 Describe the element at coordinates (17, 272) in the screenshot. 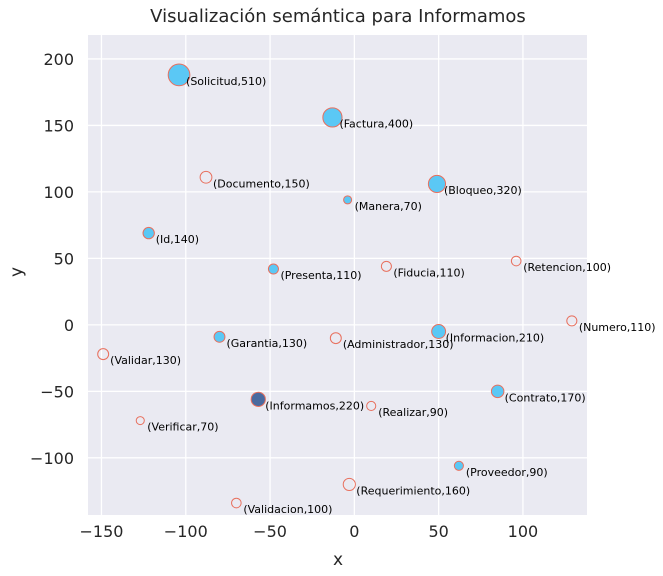

I see `y-axis-label: y` at that location.